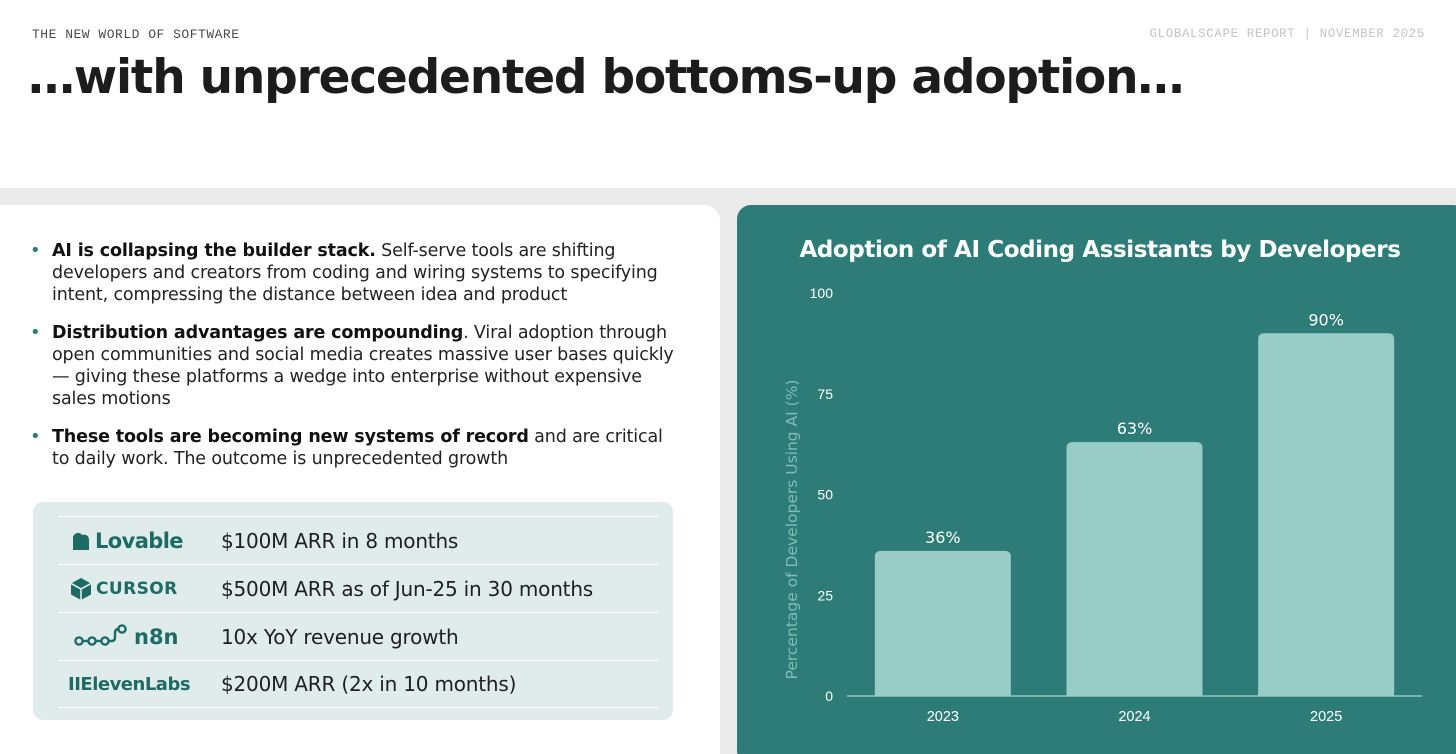  What do you see at coordinates (1134, 569) in the screenshot?
I see `bar-2024` at bounding box center [1134, 569].